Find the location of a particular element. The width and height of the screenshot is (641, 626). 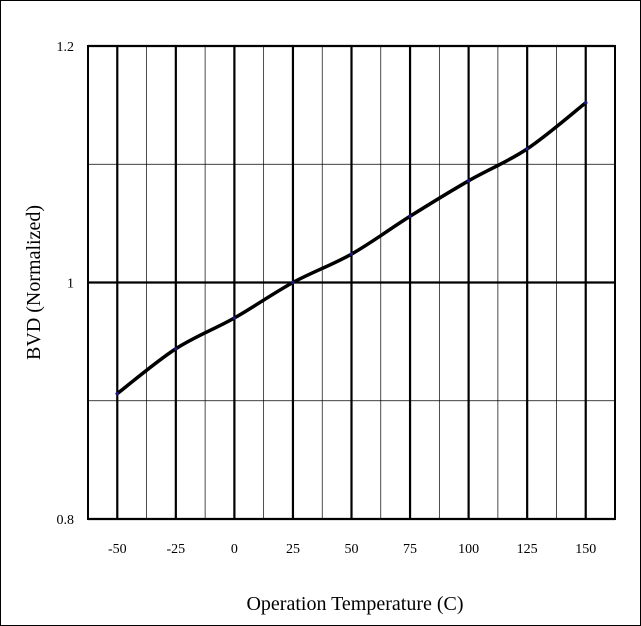

x-axis-title: Operation Temperature (C) is located at coordinates (354, 604).